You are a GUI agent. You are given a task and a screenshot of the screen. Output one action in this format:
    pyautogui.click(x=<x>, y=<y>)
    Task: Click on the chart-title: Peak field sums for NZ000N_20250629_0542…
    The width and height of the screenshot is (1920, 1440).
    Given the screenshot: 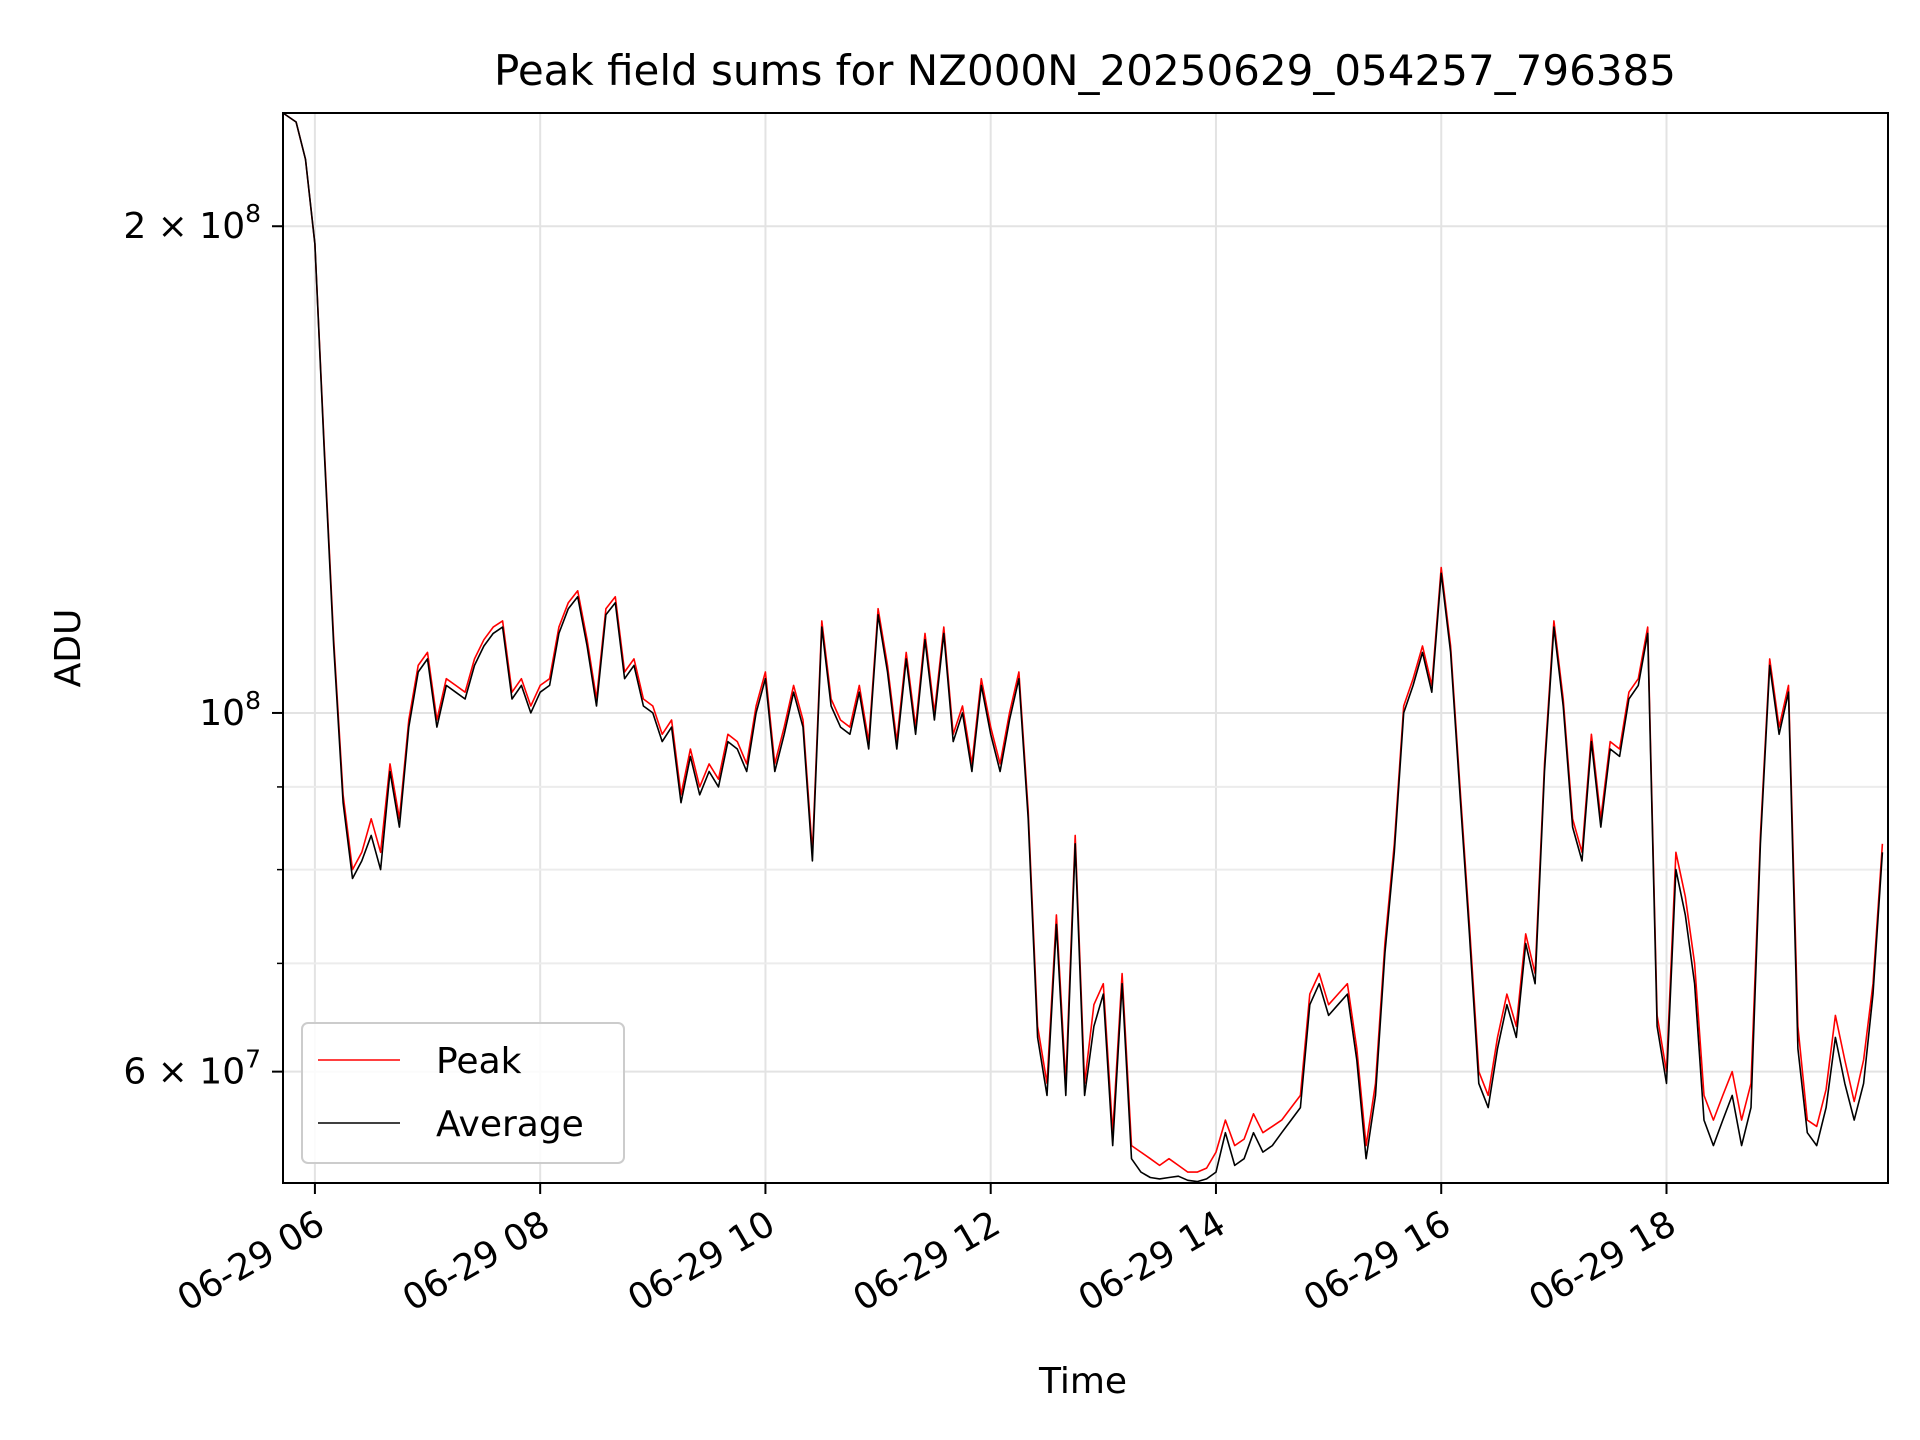 What is the action you would take?
    pyautogui.click(x=1085, y=70)
    